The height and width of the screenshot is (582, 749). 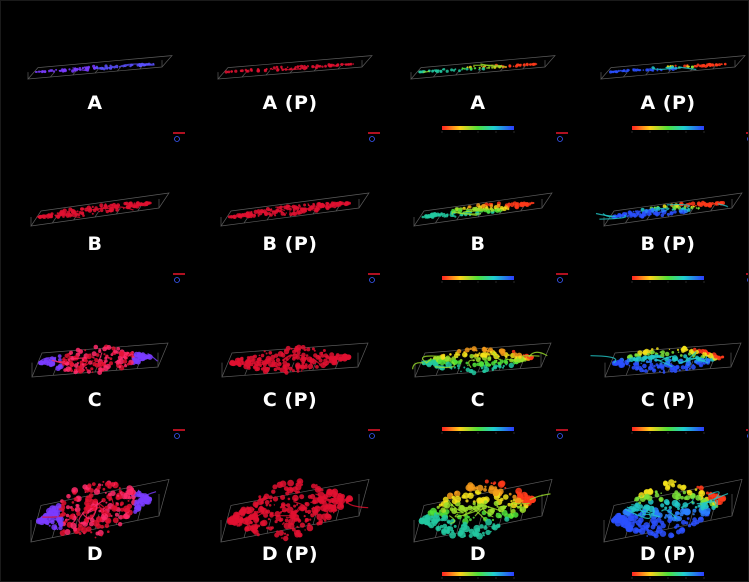 I want to click on panel-a-2-orient-icon, so click(x=372, y=139).